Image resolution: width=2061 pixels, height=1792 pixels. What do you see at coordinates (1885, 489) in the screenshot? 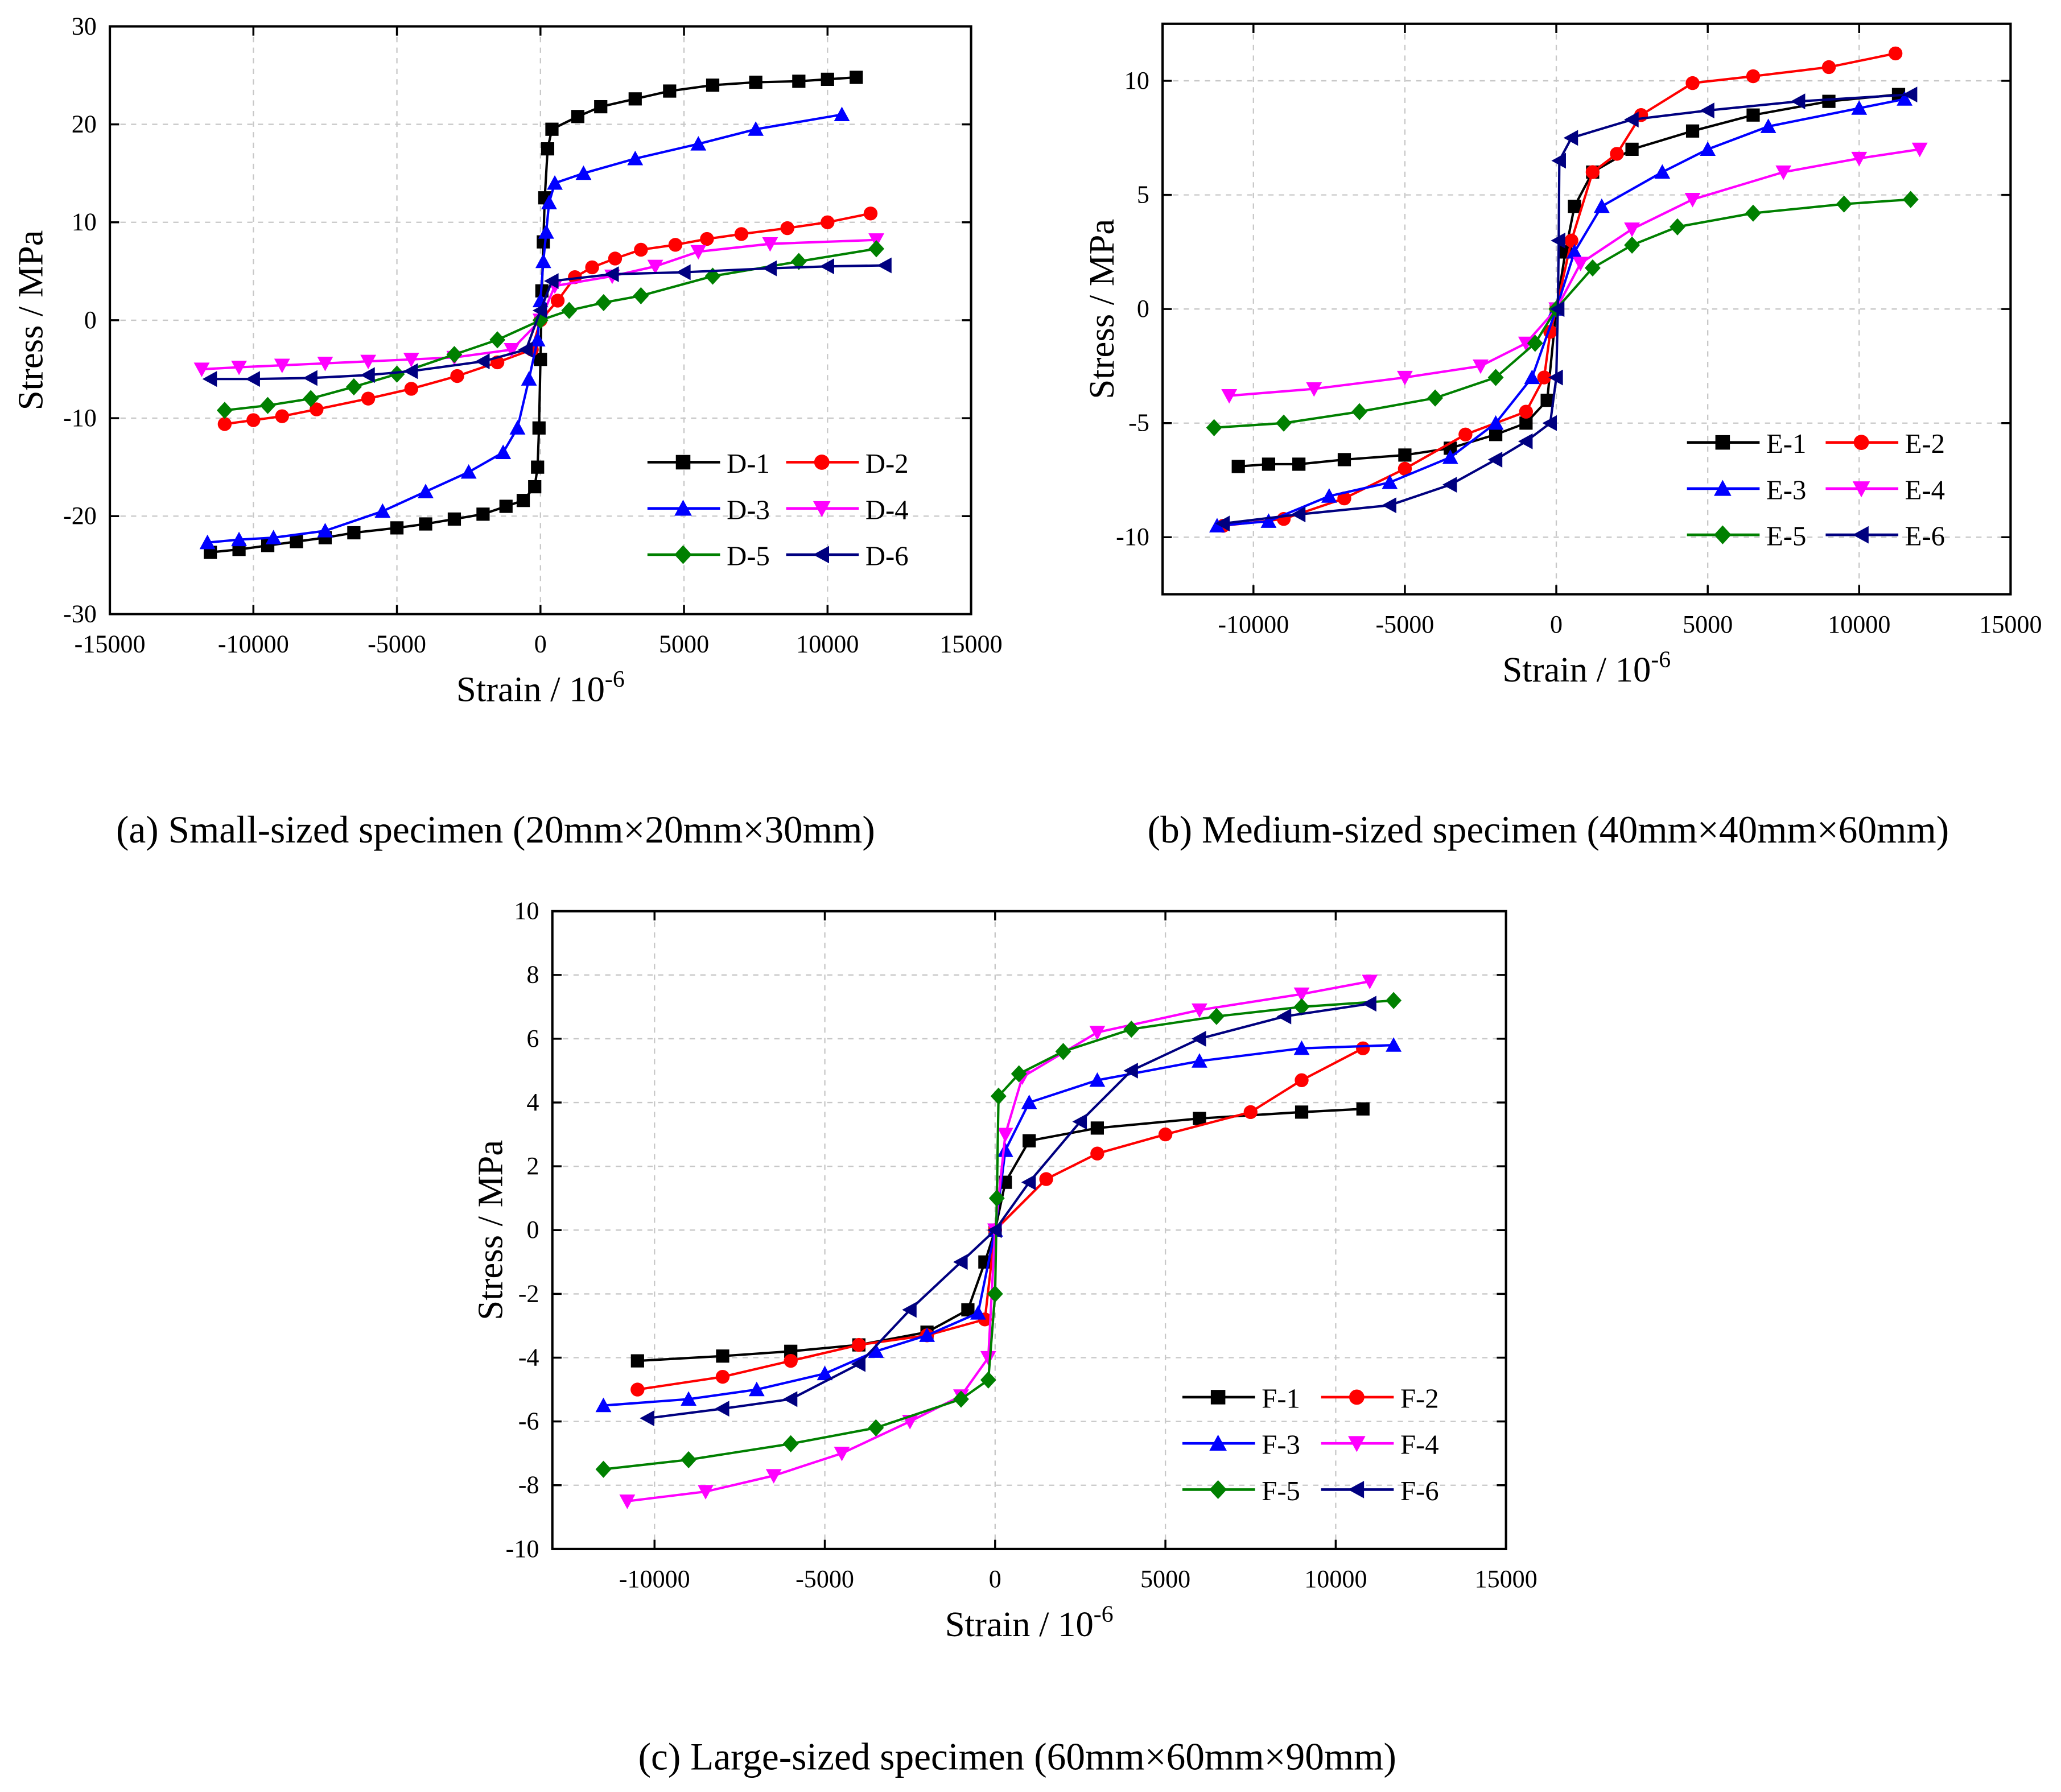
I see `legend-item: E-4` at bounding box center [1885, 489].